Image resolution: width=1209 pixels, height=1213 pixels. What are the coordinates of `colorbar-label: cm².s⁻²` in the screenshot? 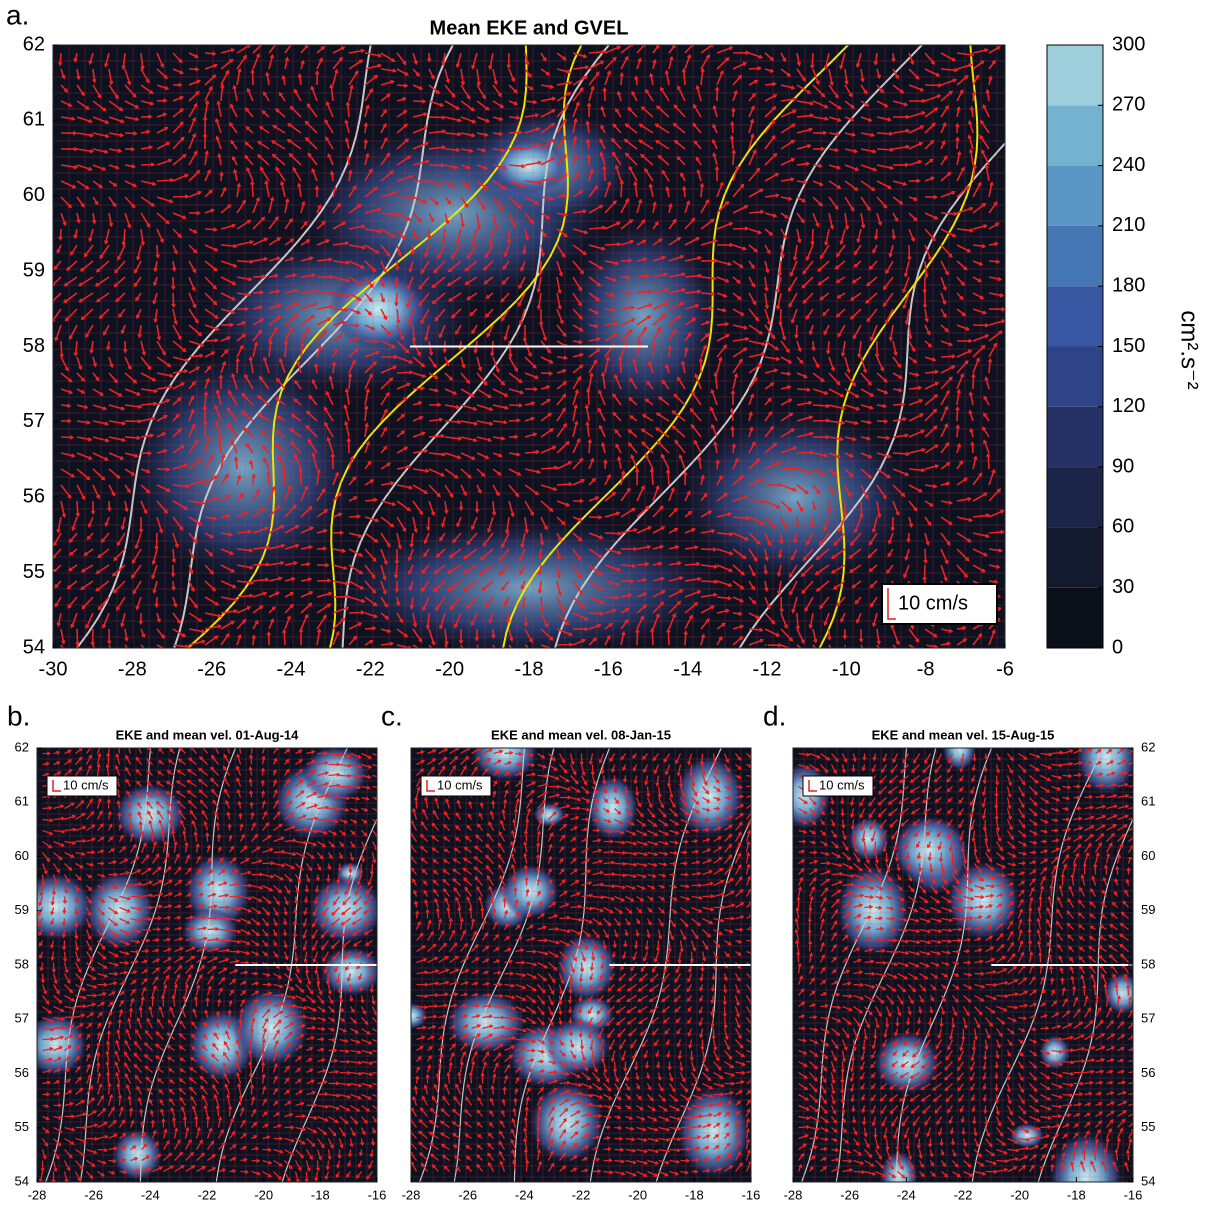 It's located at (1189, 349).